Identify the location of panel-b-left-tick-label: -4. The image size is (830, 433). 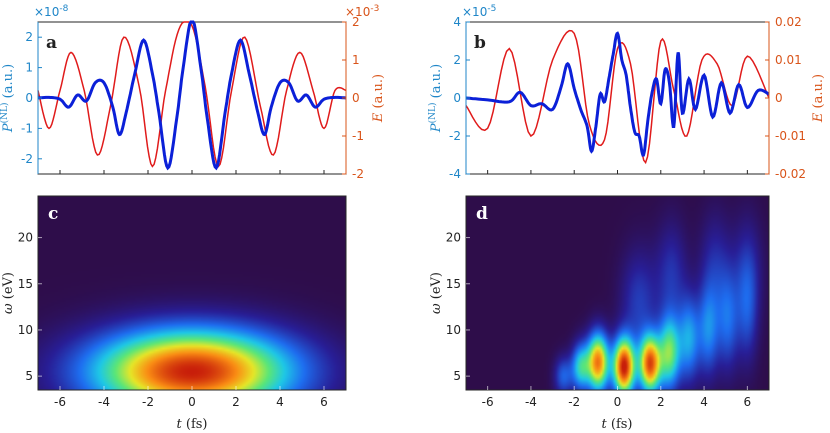
(455, 174).